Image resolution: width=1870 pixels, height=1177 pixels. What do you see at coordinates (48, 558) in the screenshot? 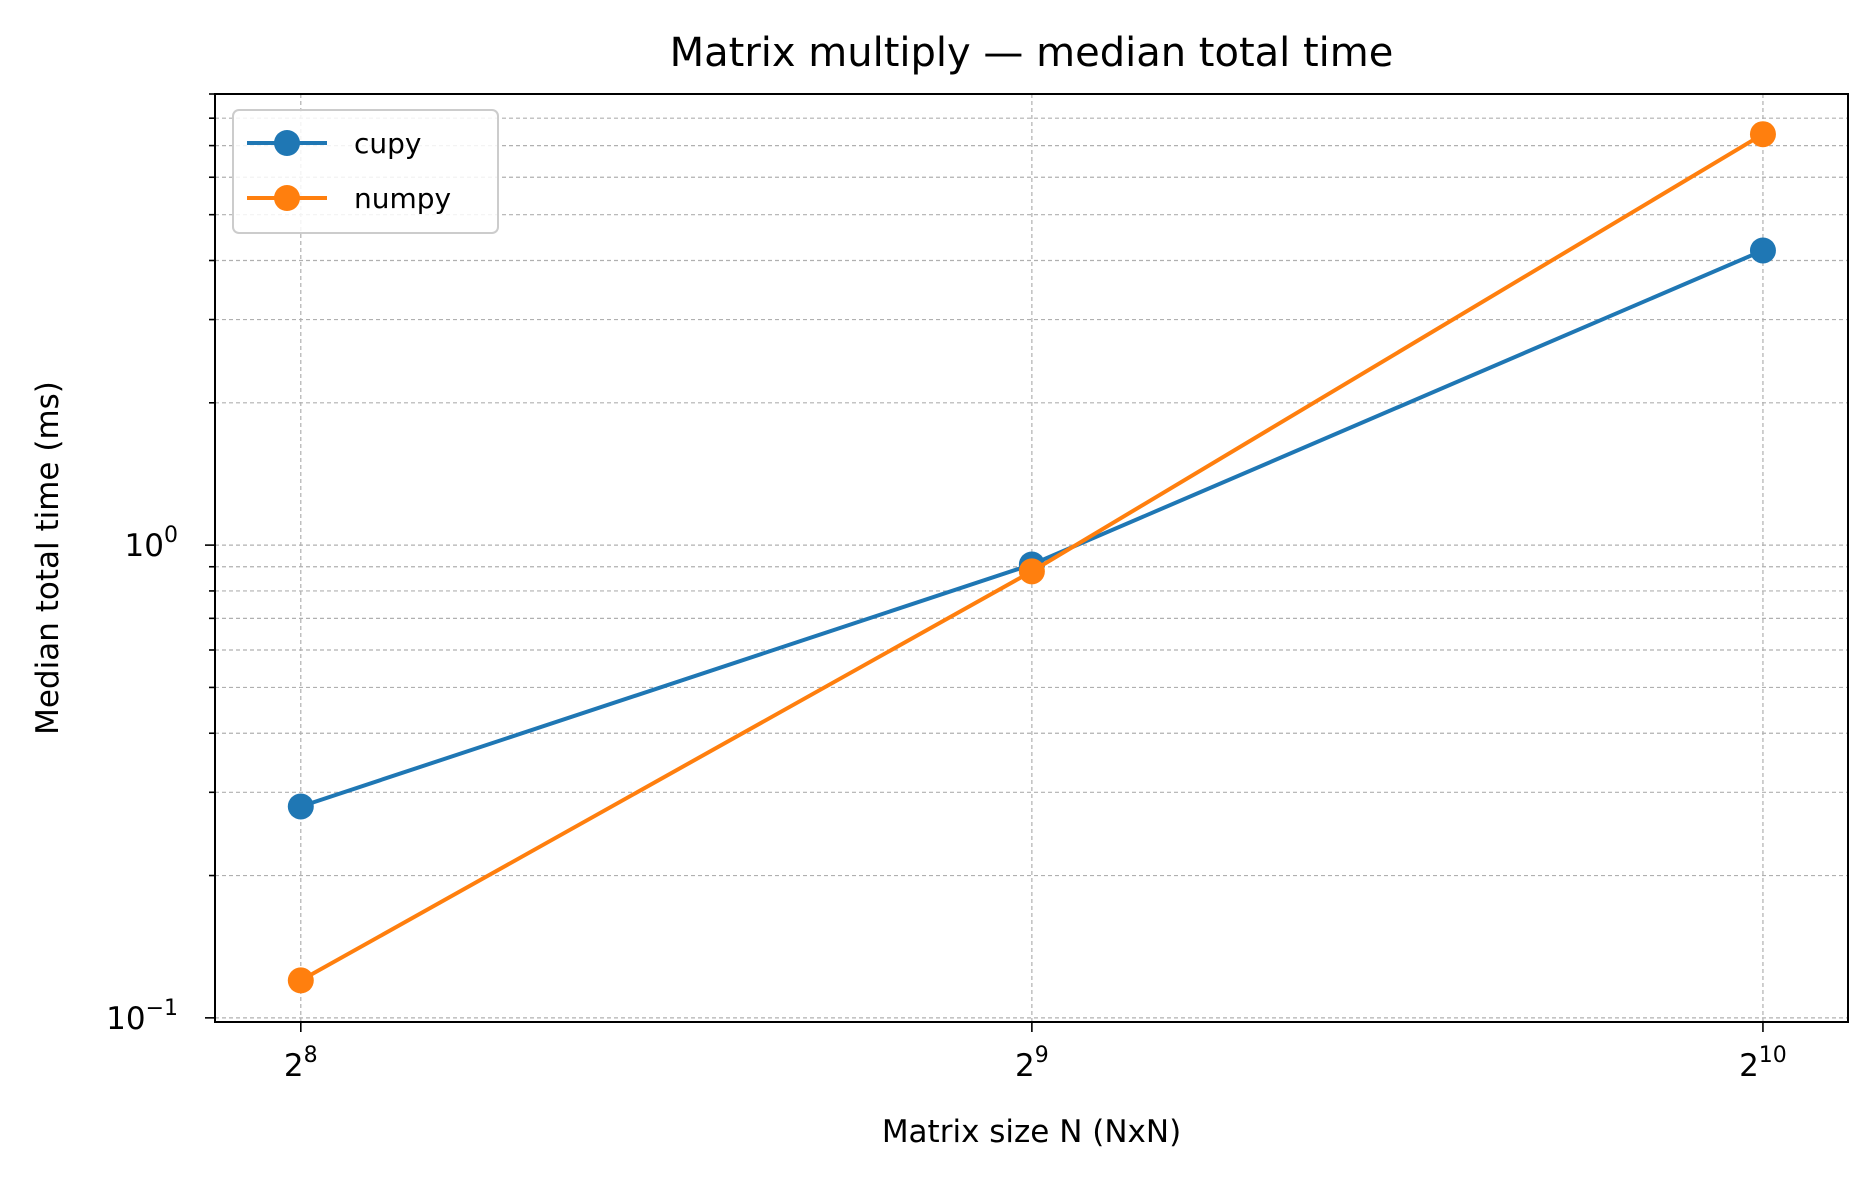
I see `y-axis-label: Median total time (ms)` at bounding box center [48, 558].